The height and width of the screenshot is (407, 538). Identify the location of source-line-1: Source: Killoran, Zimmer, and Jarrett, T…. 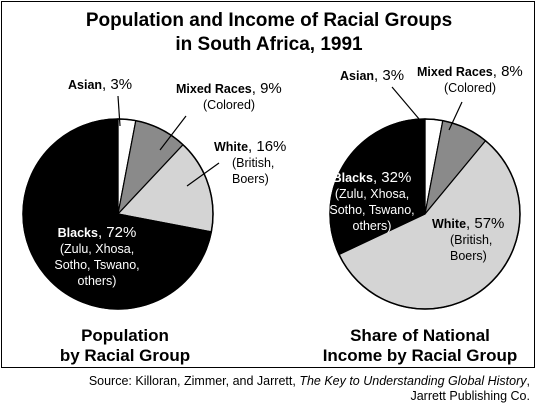
(309, 381).